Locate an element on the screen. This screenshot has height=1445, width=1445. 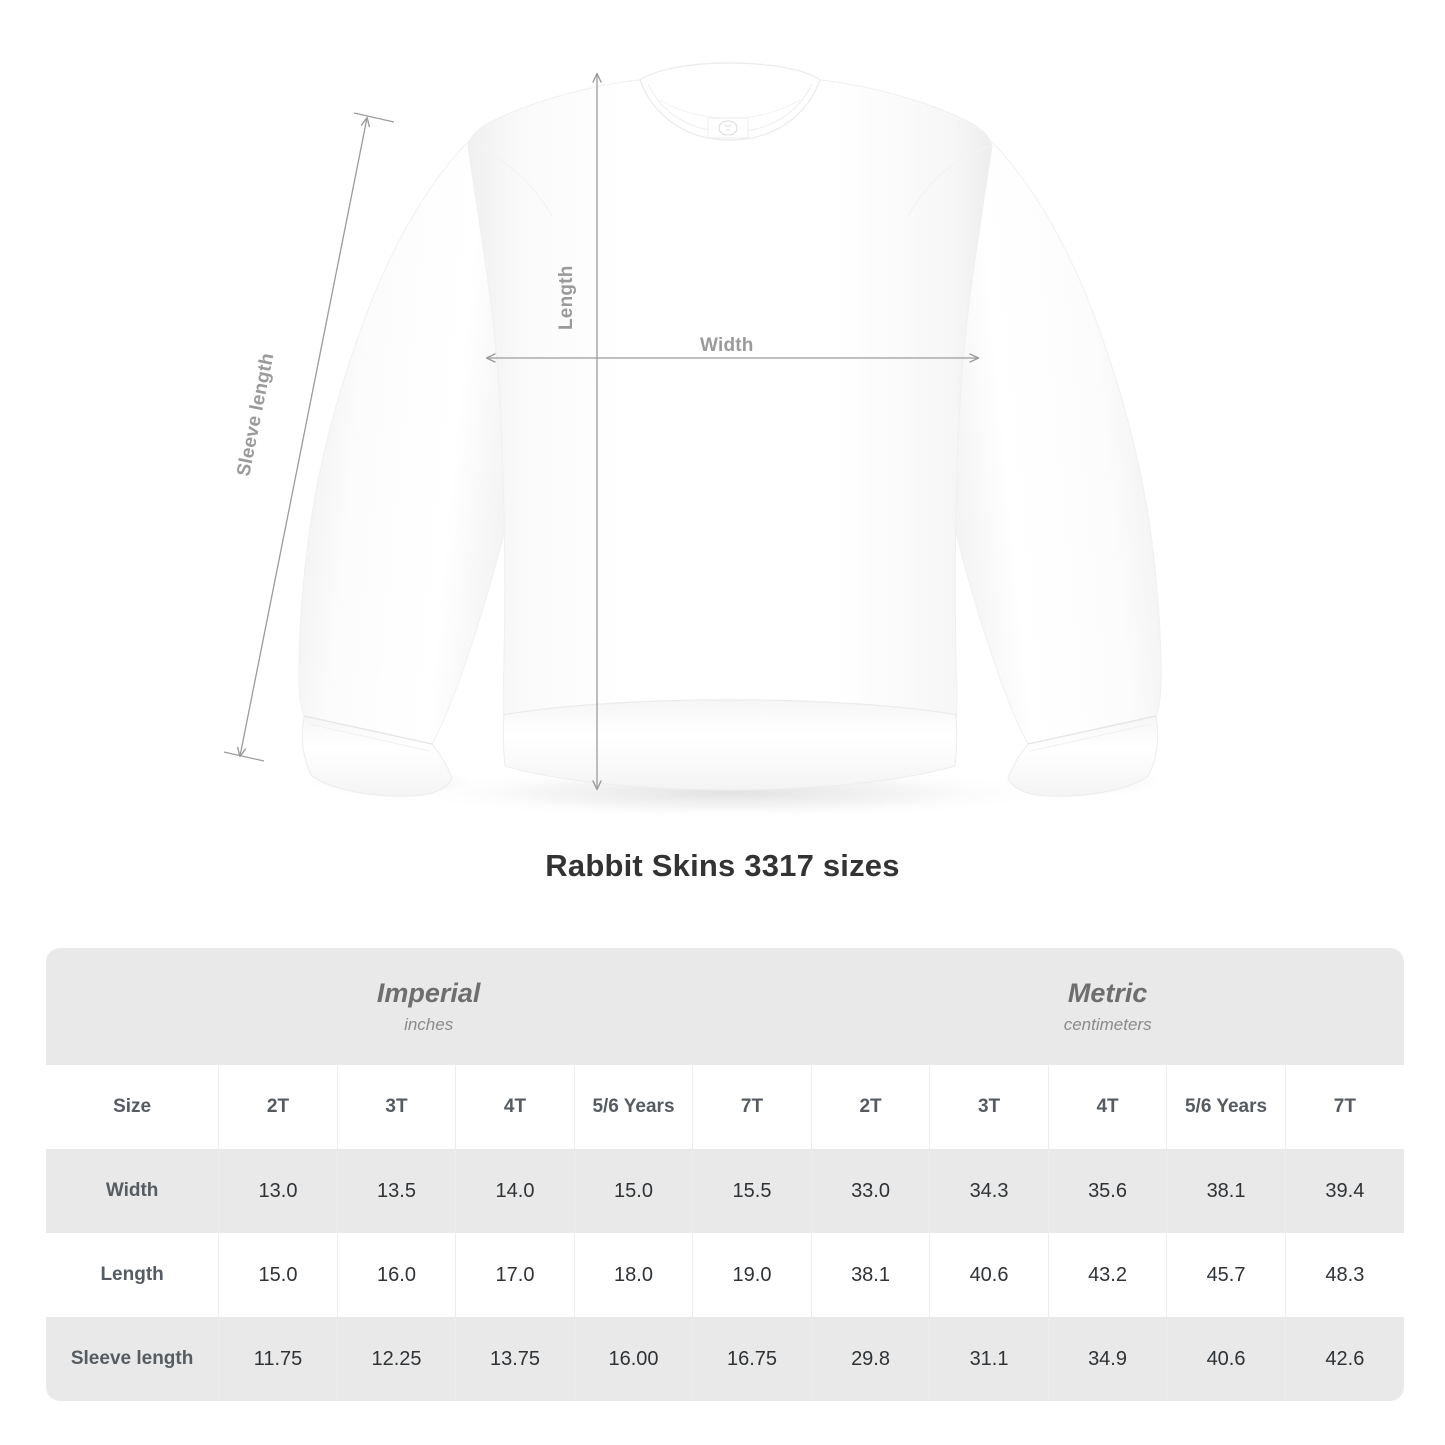
cell-width-imperial-56y: 15.0 is located at coordinates (633, 1191).